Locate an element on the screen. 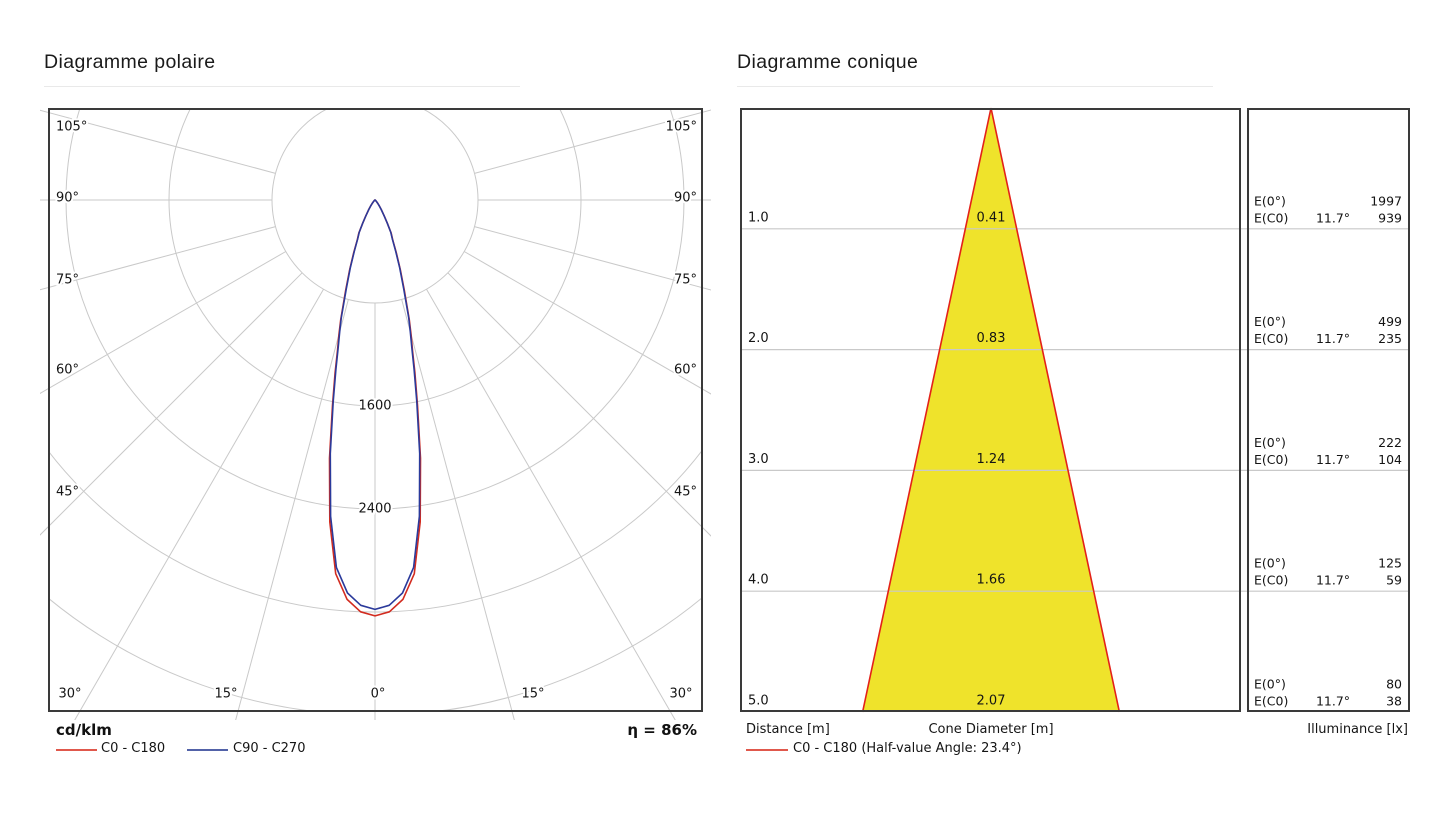  polar-title-rule is located at coordinates (282, 86).